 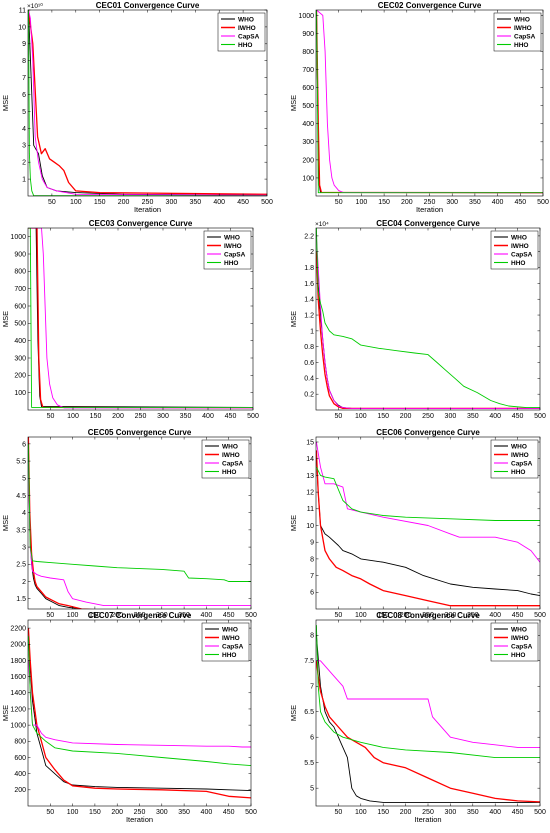 I want to click on y-tick-label: 4.5, so click(x=21, y=496).